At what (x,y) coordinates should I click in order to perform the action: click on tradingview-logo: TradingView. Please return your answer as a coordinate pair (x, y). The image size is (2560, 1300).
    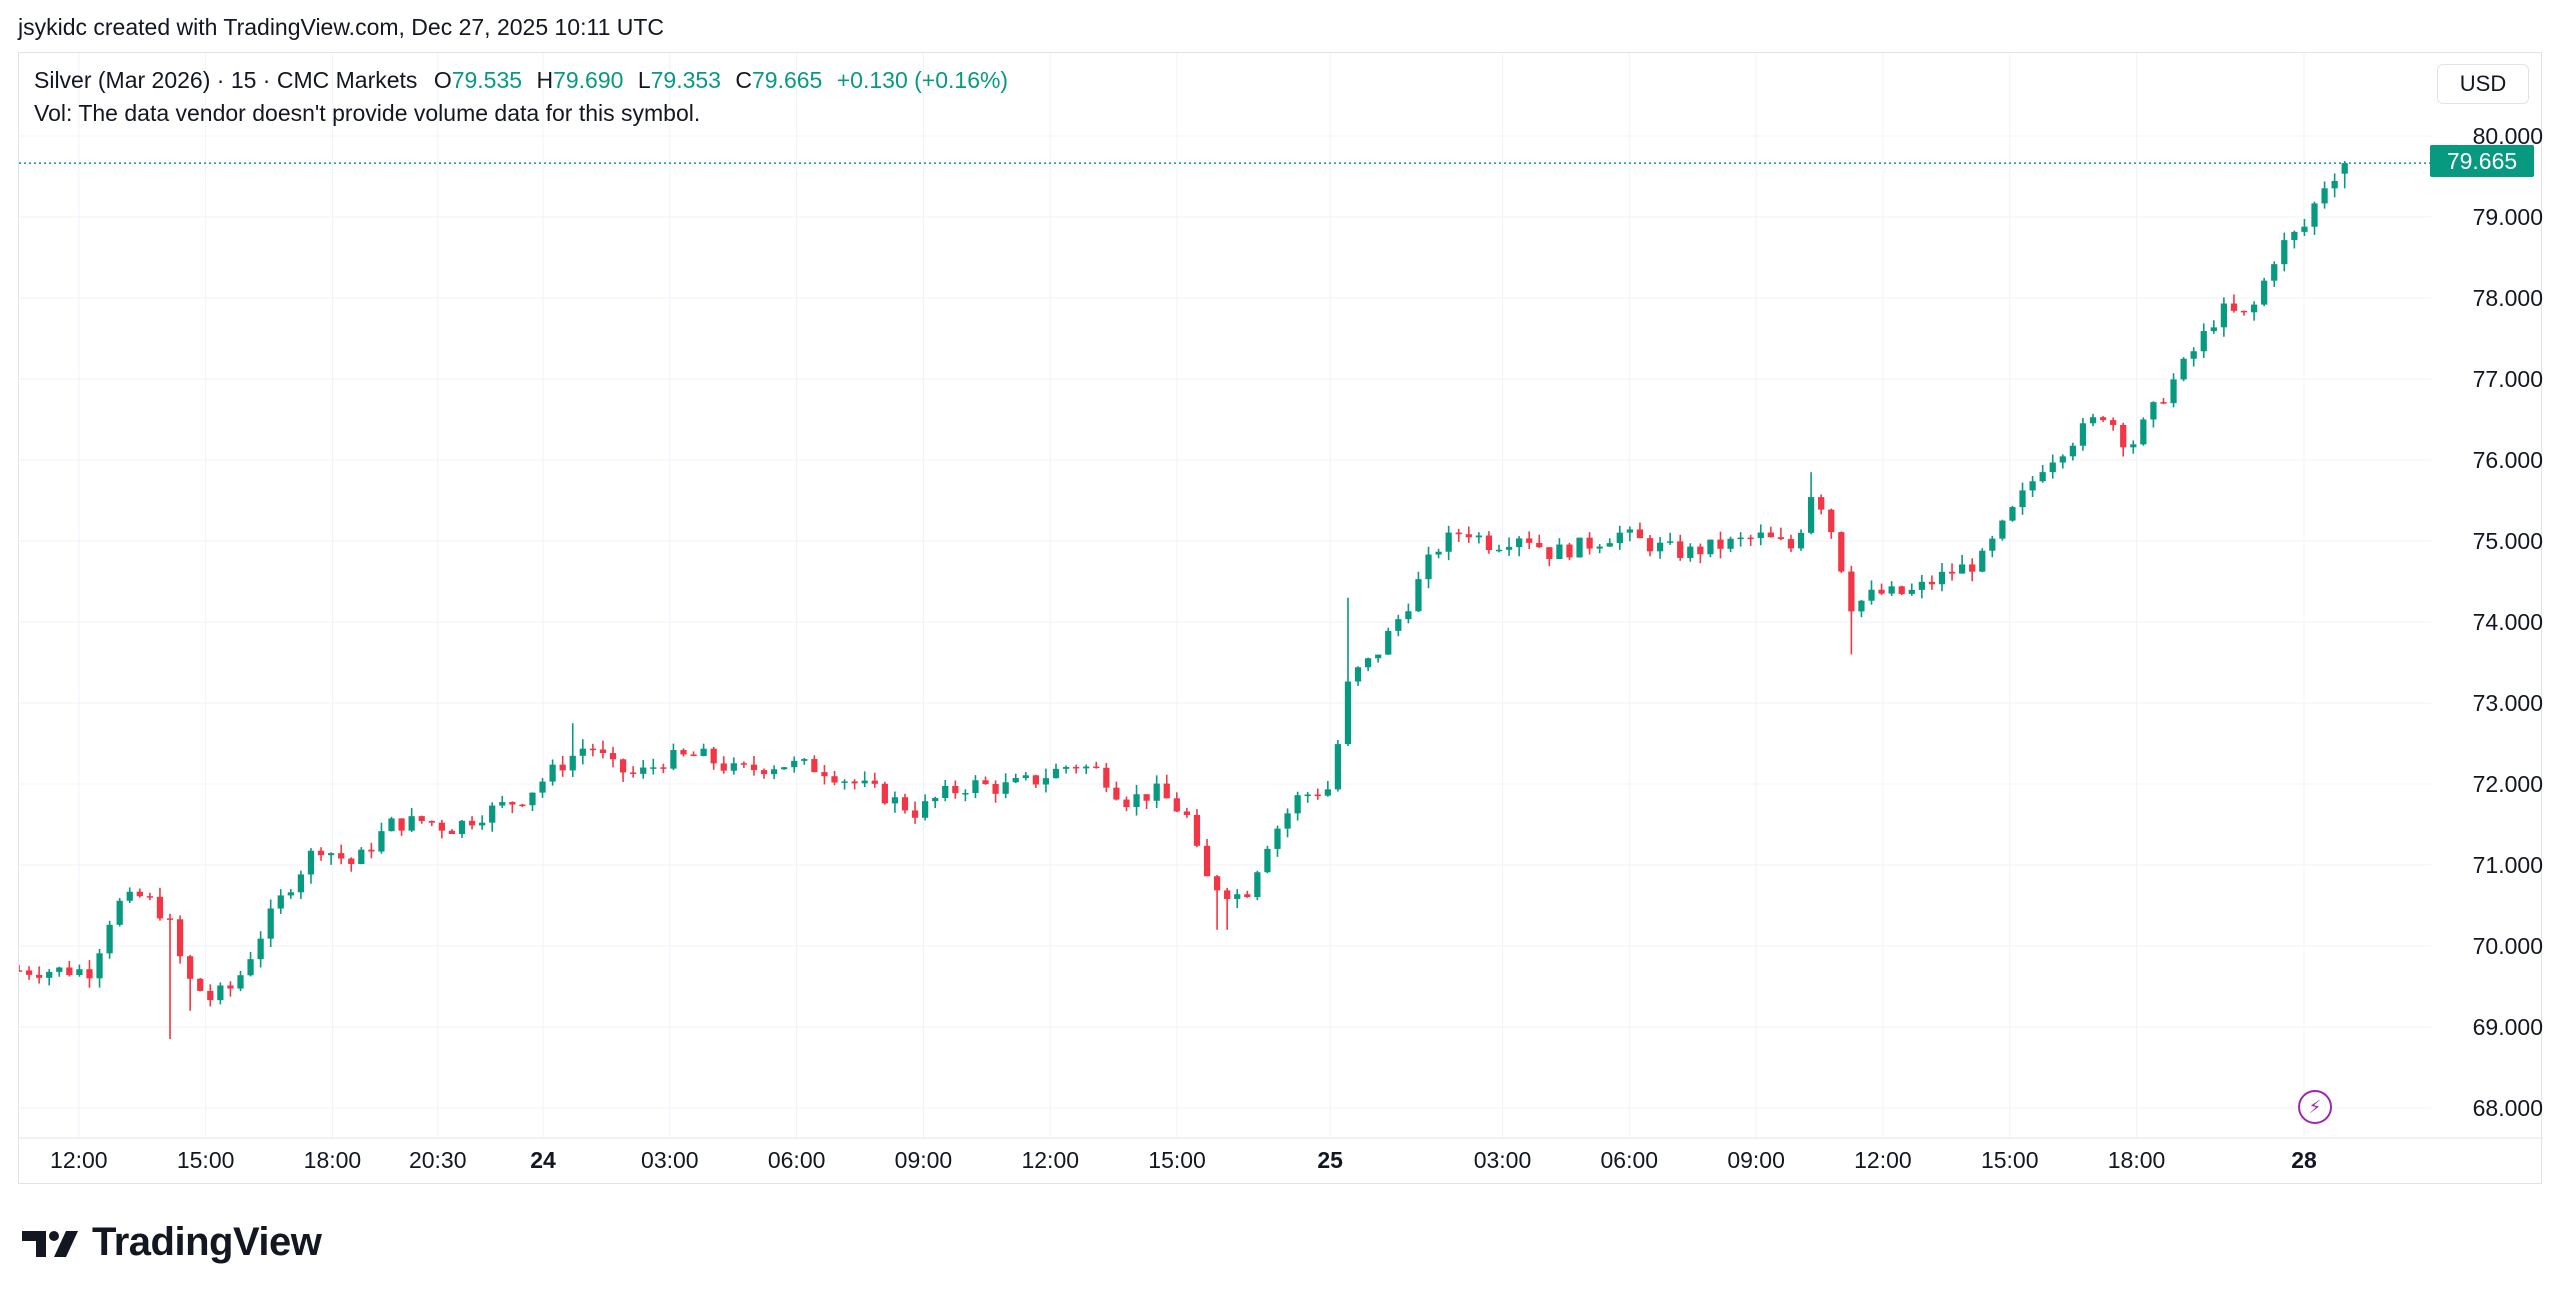
    Looking at the image, I should click on (172, 1242).